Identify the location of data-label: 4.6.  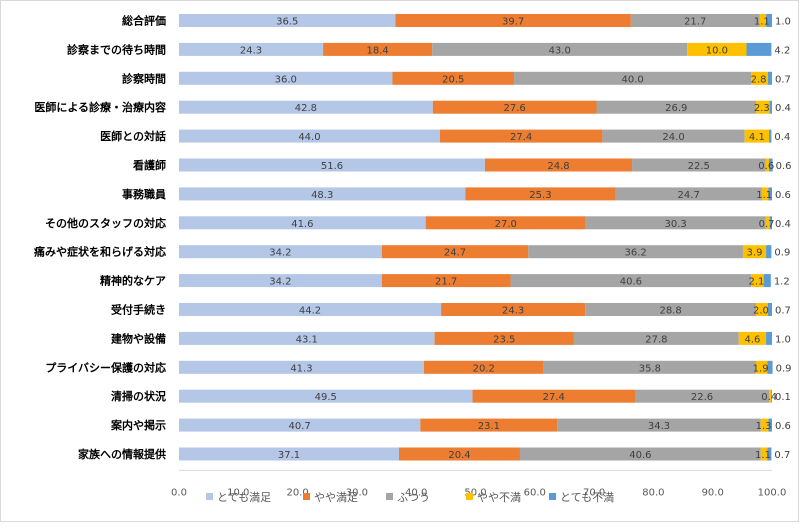
(752, 339).